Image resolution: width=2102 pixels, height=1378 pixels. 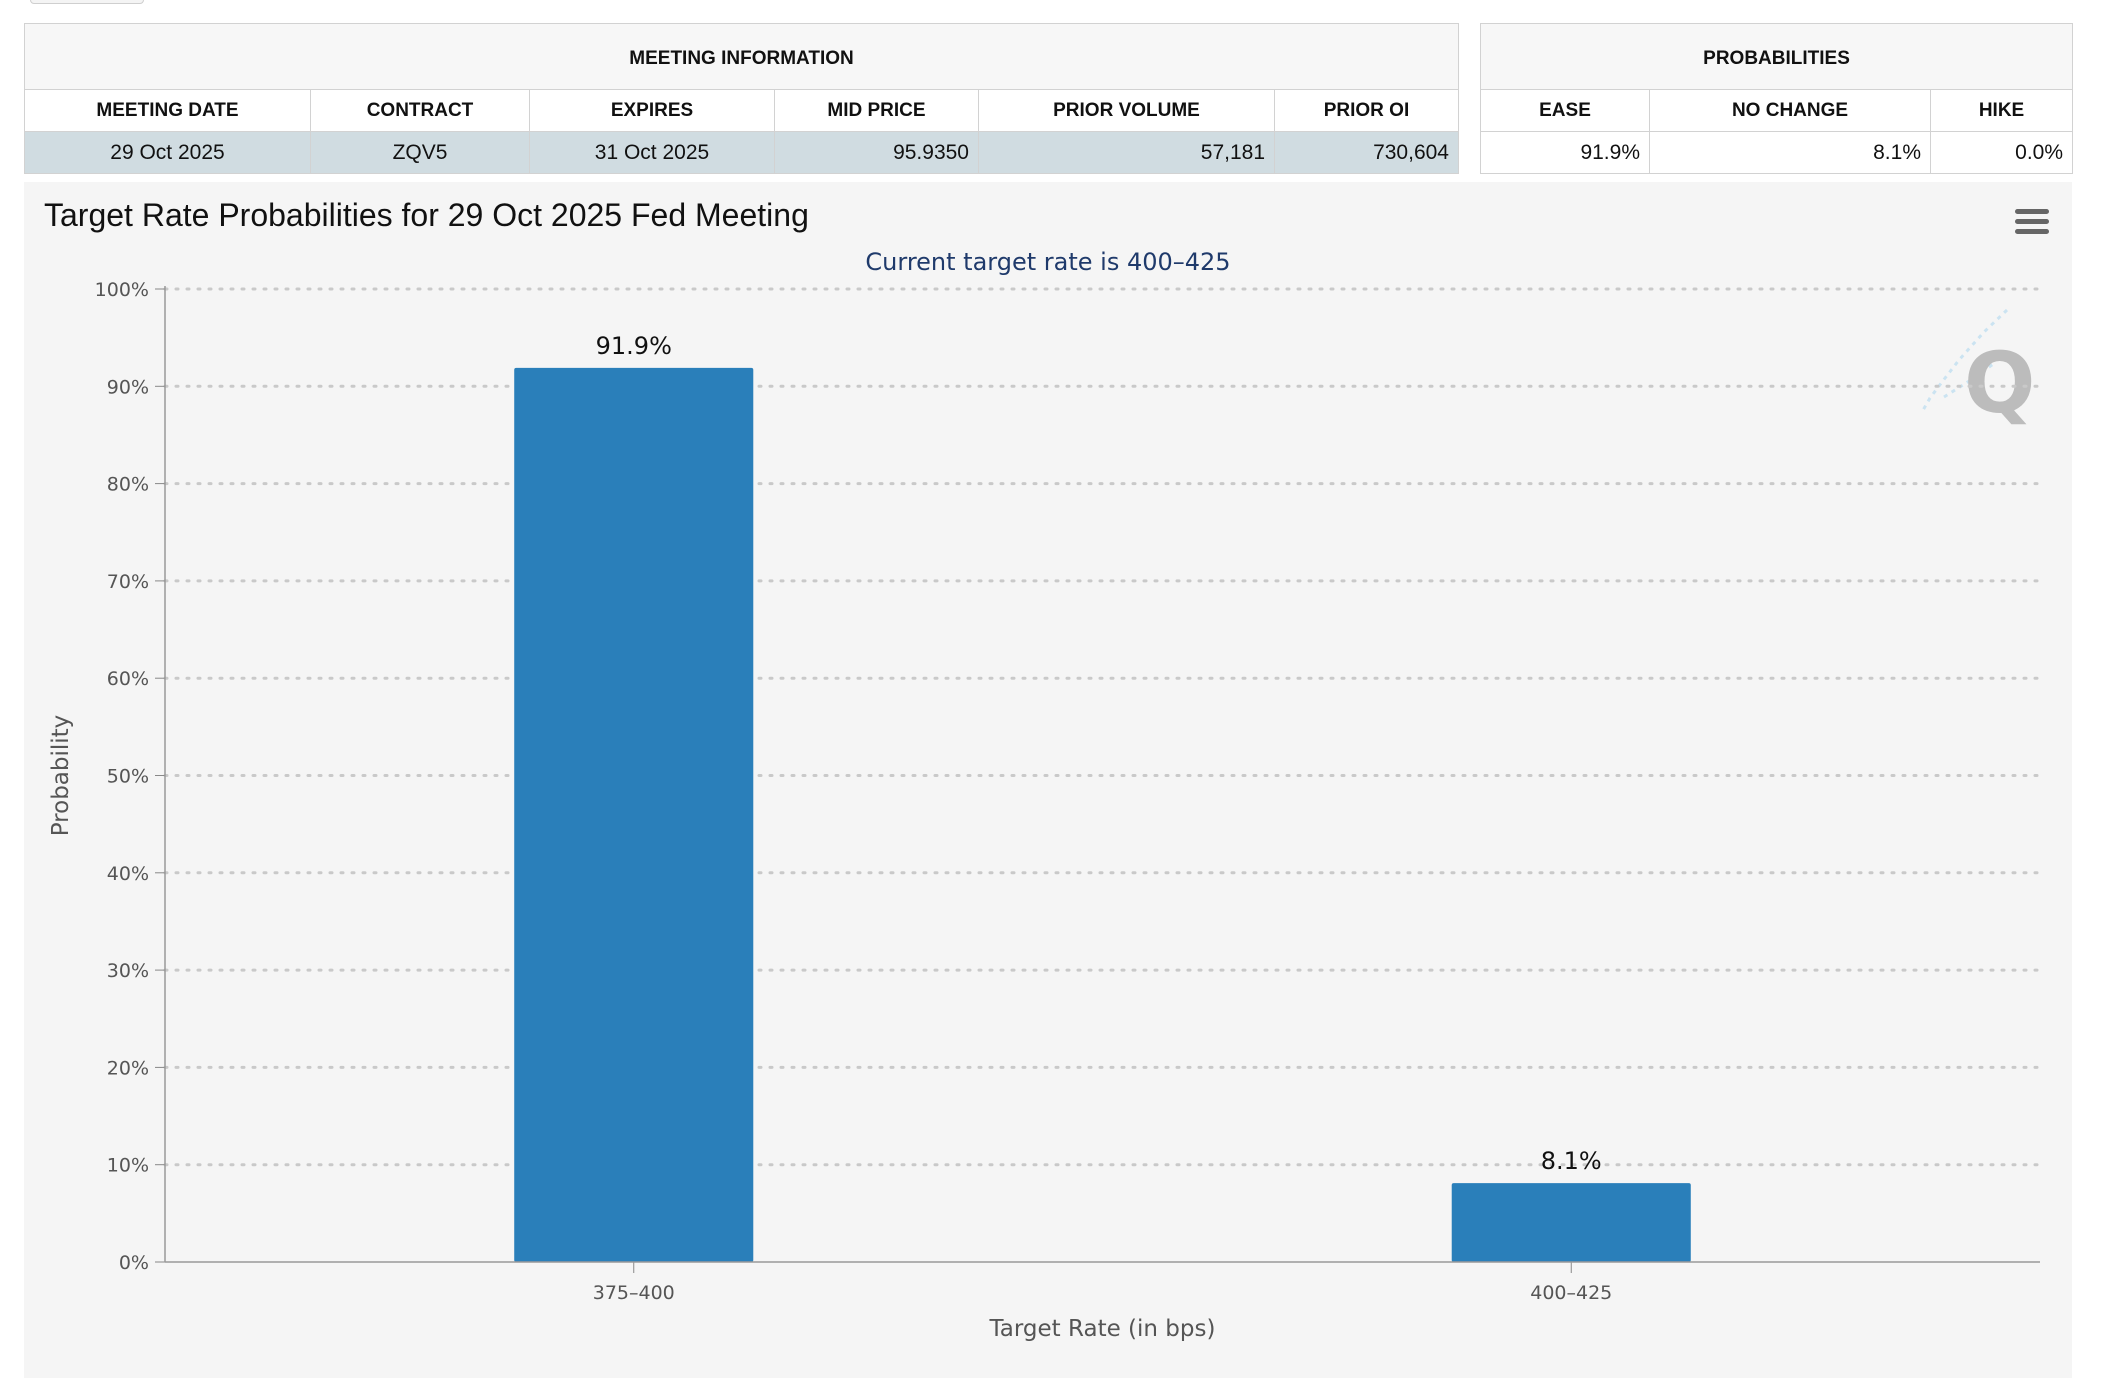 I want to click on col-header-no-change: NO CHANGE, so click(x=1790, y=110).